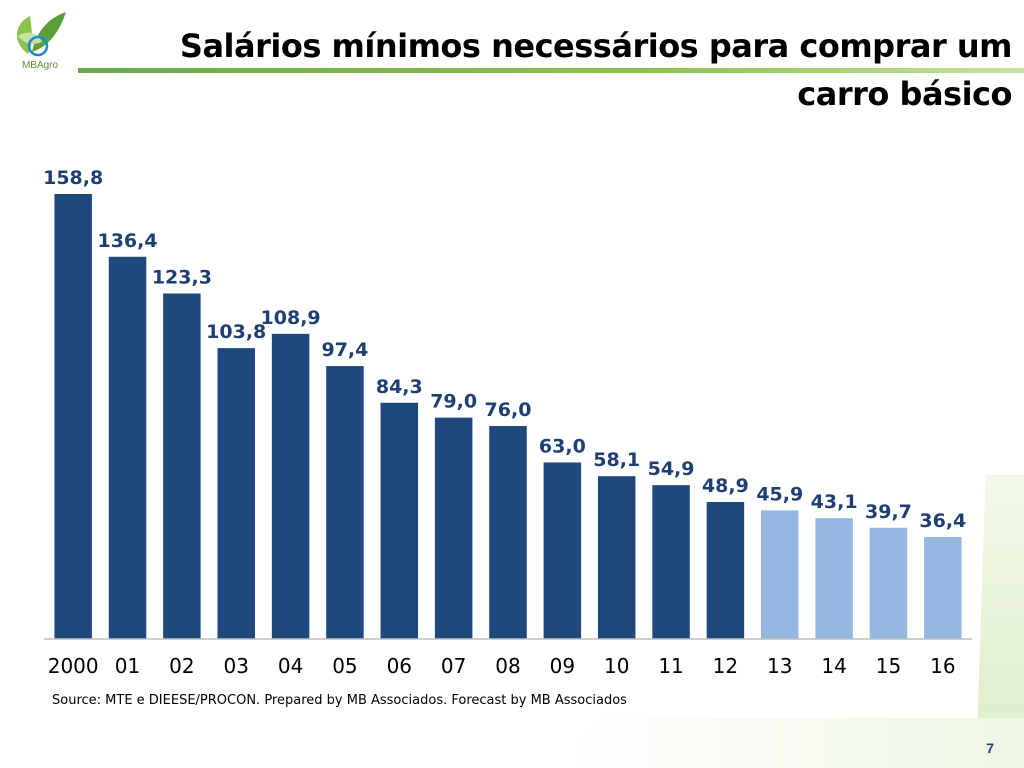  Describe the element at coordinates (562, 666) in the screenshot. I see `x-tick-label: 09` at that location.